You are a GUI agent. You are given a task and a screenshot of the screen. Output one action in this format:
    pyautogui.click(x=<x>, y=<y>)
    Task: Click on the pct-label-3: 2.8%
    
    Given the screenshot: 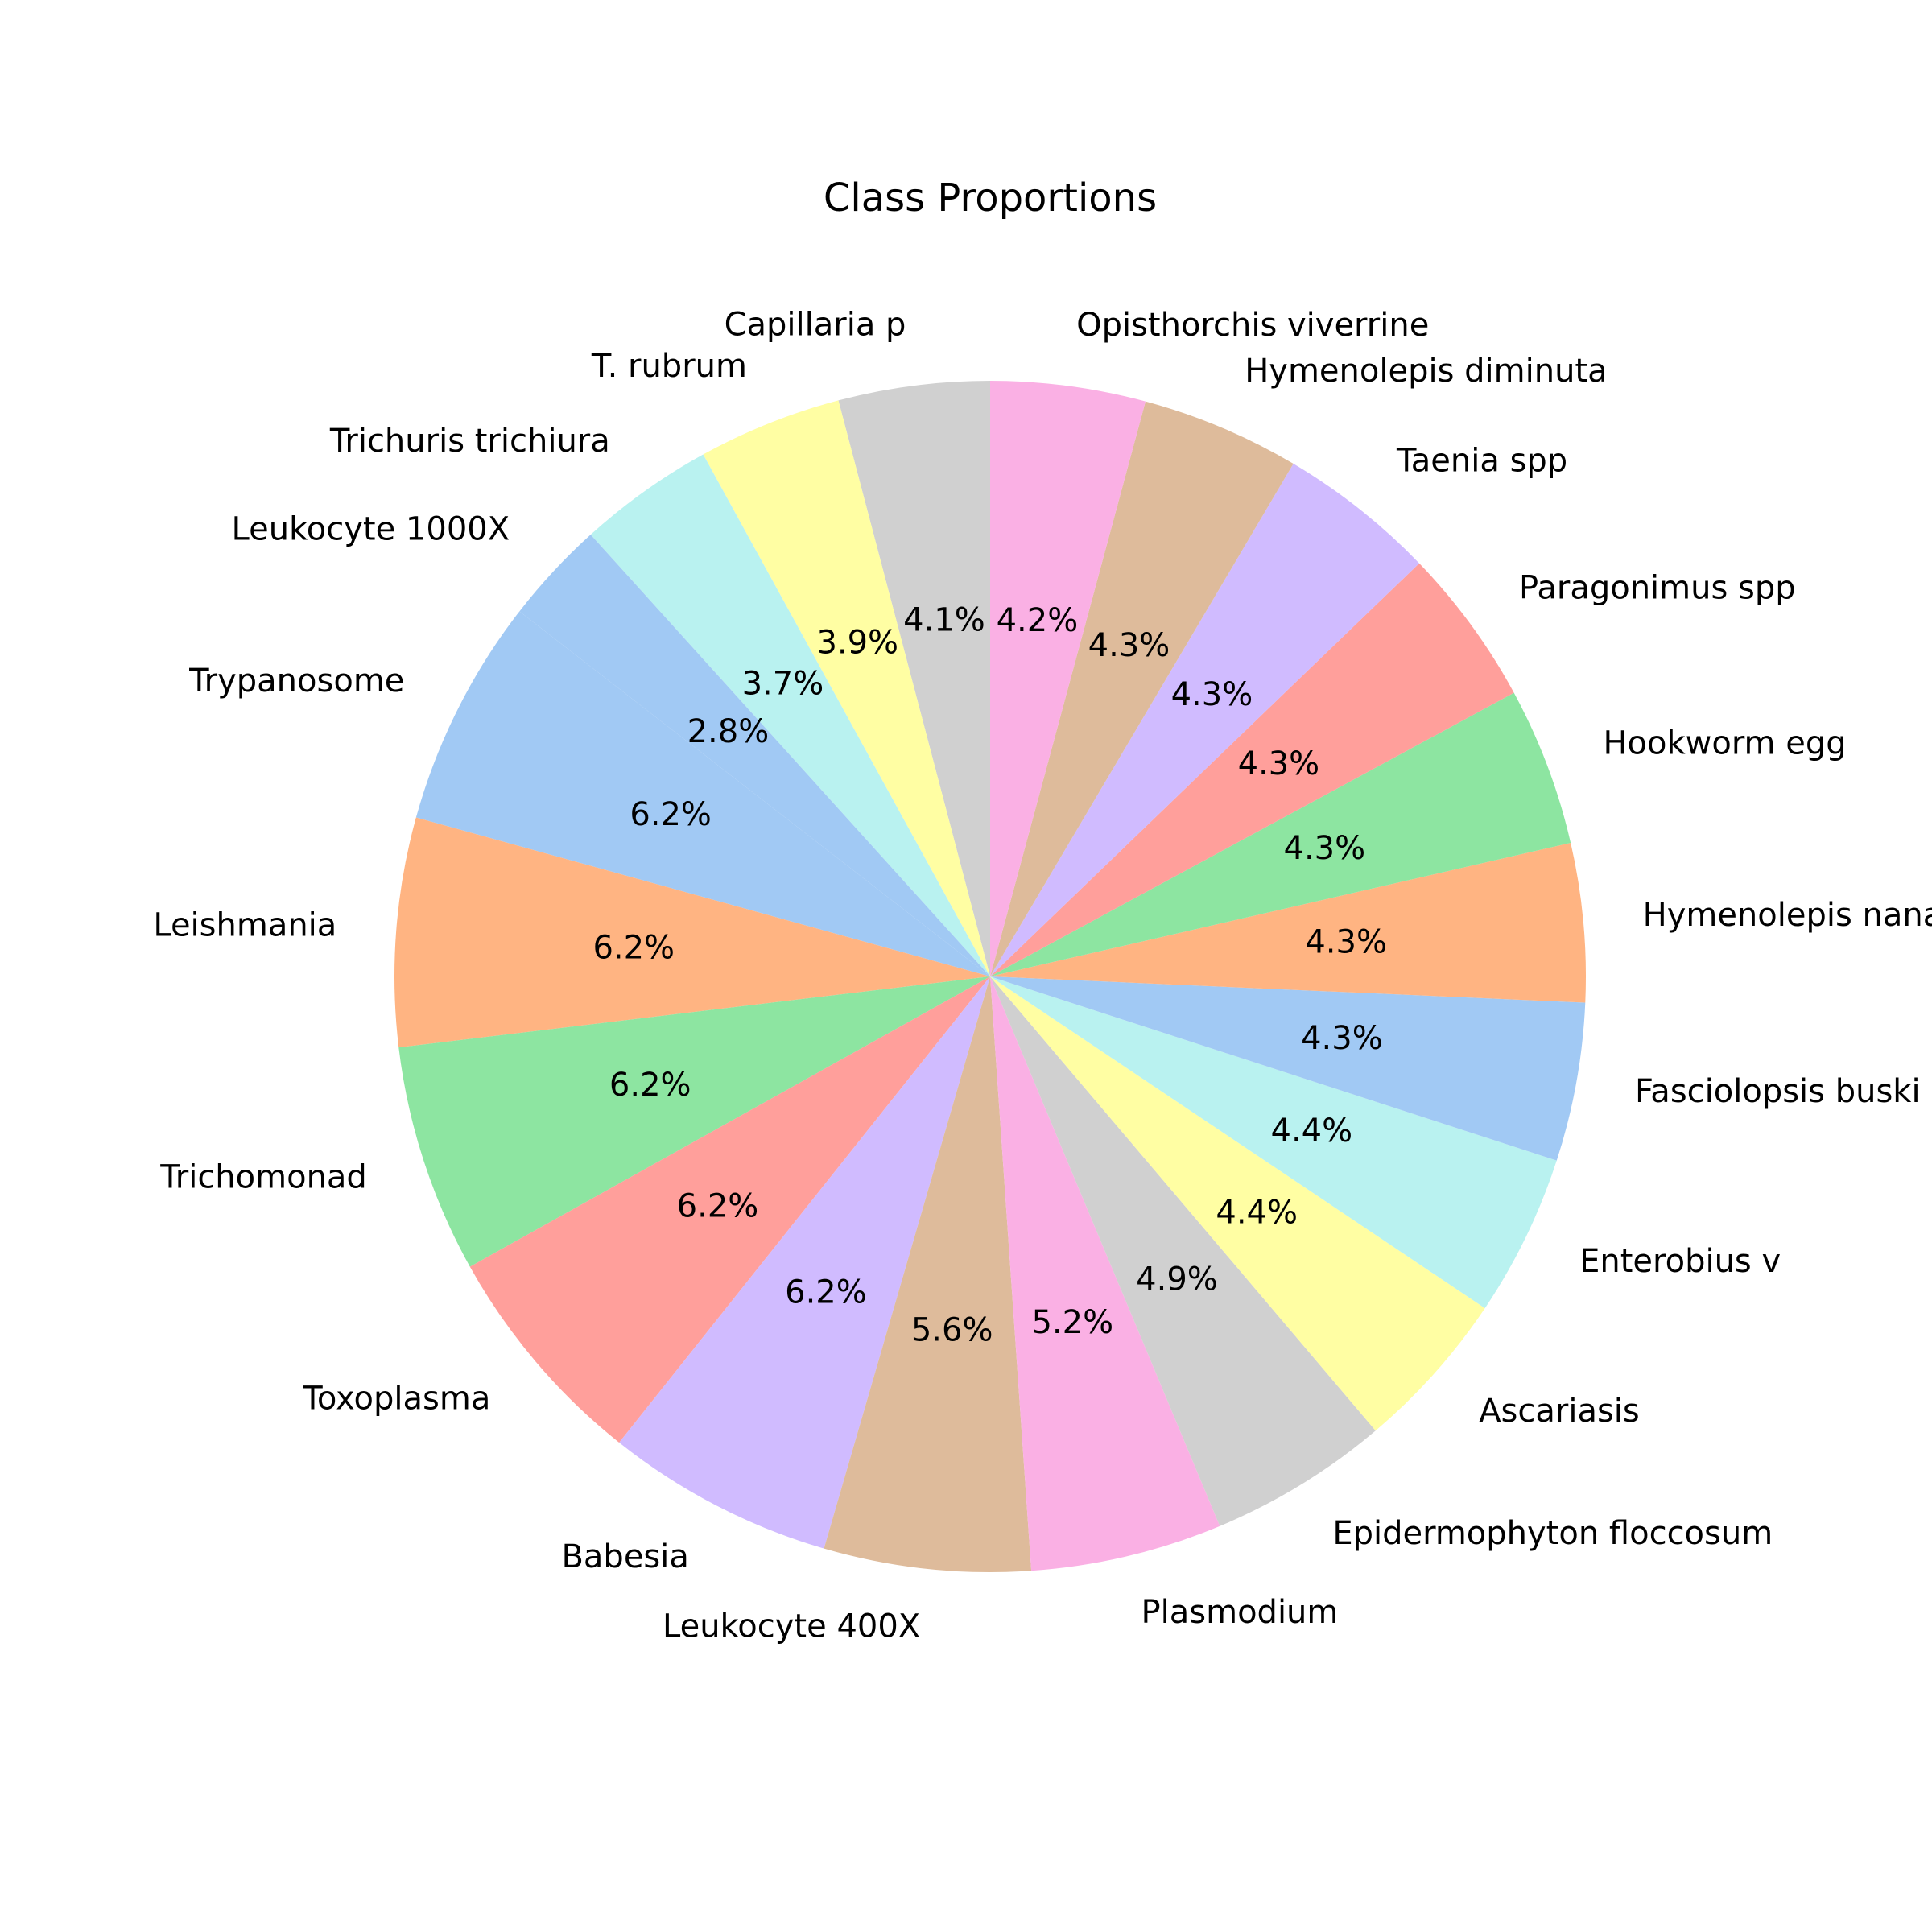 What is the action you would take?
    pyautogui.click(x=728, y=731)
    